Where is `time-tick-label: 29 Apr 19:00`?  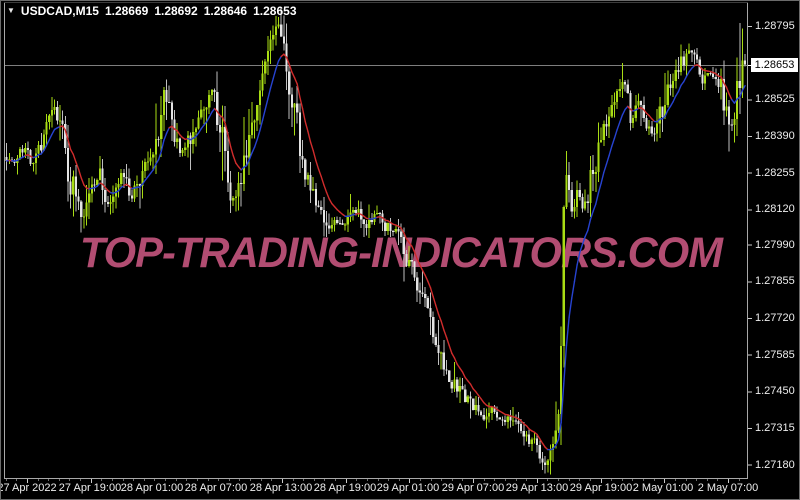 time-tick-label: 29 Apr 19:00 is located at coordinates (601, 488).